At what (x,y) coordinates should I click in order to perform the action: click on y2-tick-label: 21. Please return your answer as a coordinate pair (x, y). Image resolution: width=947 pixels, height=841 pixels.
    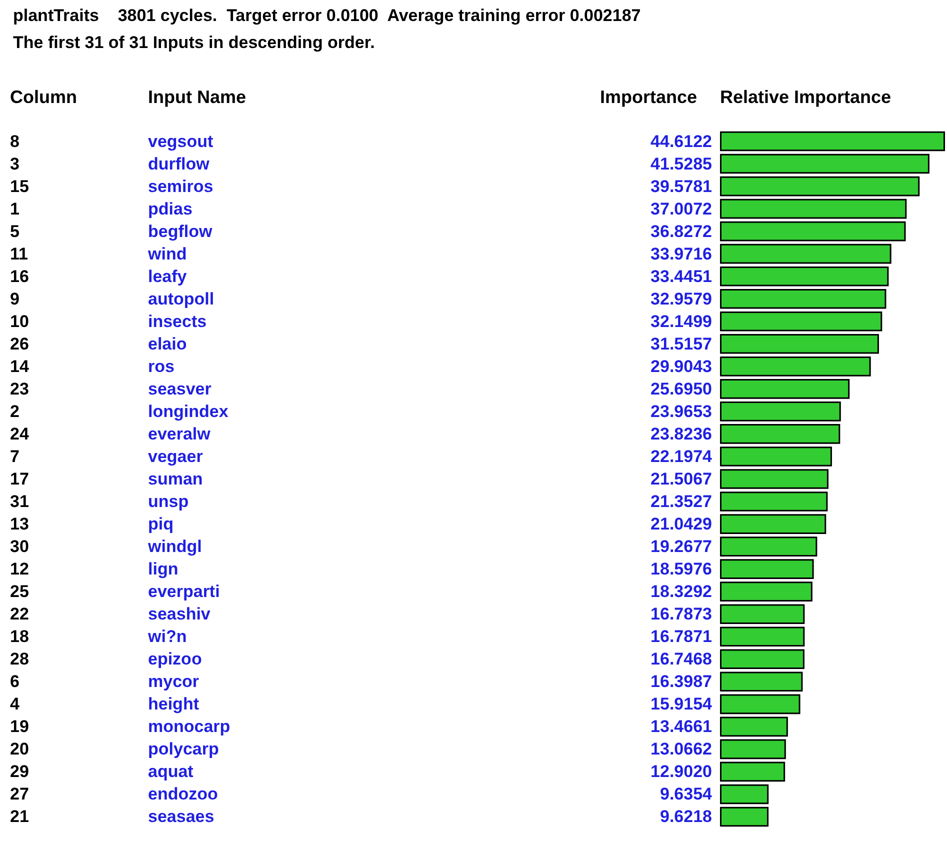
    Looking at the image, I should click on (19, 816).